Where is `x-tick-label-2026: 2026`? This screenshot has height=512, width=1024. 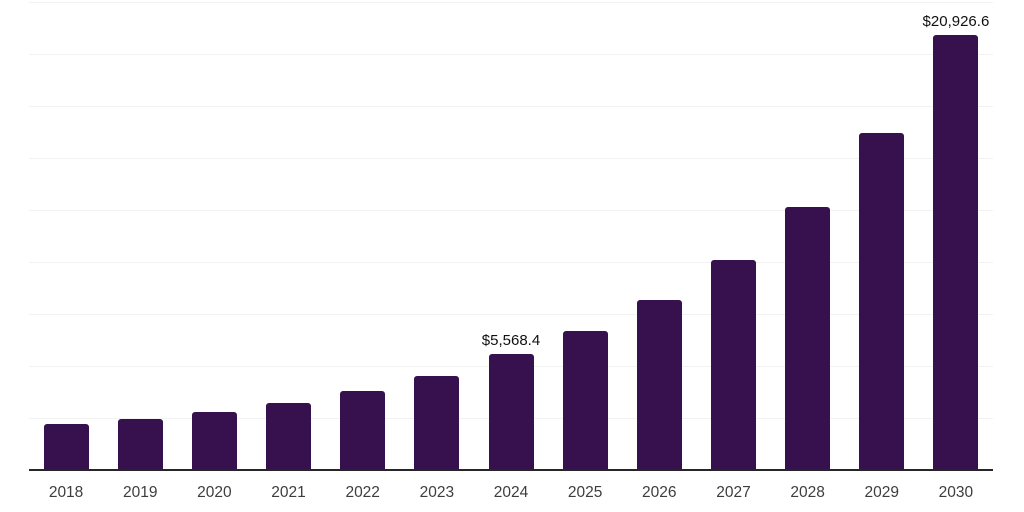
x-tick-label-2026: 2026 is located at coordinates (659, 492).